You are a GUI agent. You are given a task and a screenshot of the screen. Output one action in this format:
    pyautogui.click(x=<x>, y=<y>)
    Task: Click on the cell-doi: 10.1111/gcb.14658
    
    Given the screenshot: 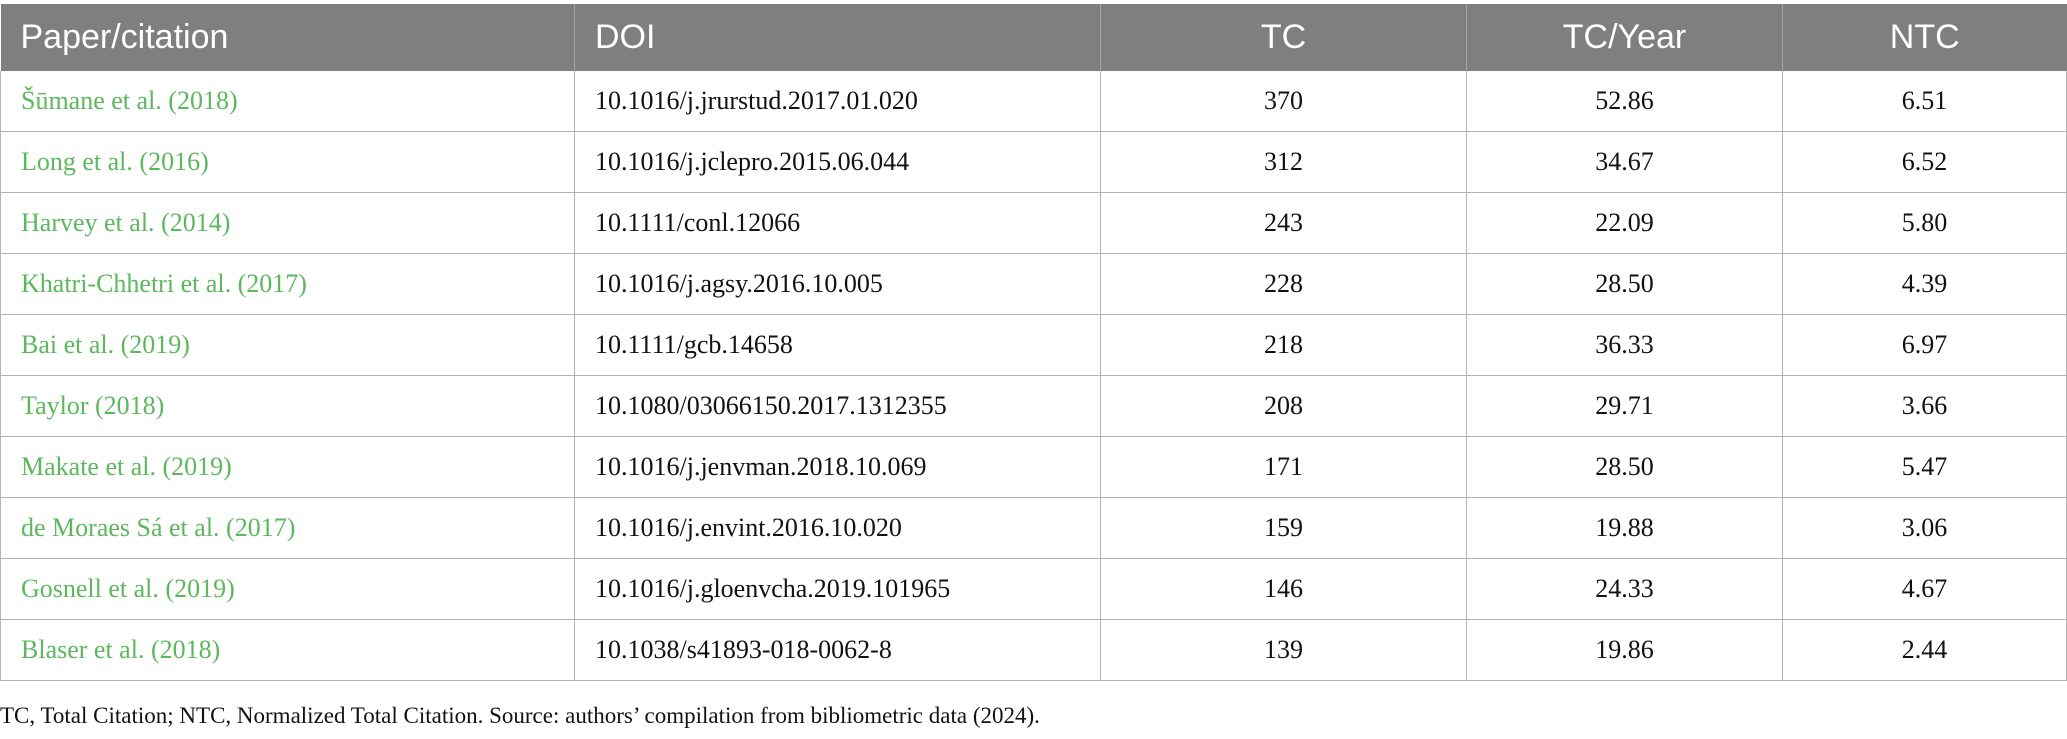 What is the action you would take?
    pyautogui.click(x=837, y=345)
    